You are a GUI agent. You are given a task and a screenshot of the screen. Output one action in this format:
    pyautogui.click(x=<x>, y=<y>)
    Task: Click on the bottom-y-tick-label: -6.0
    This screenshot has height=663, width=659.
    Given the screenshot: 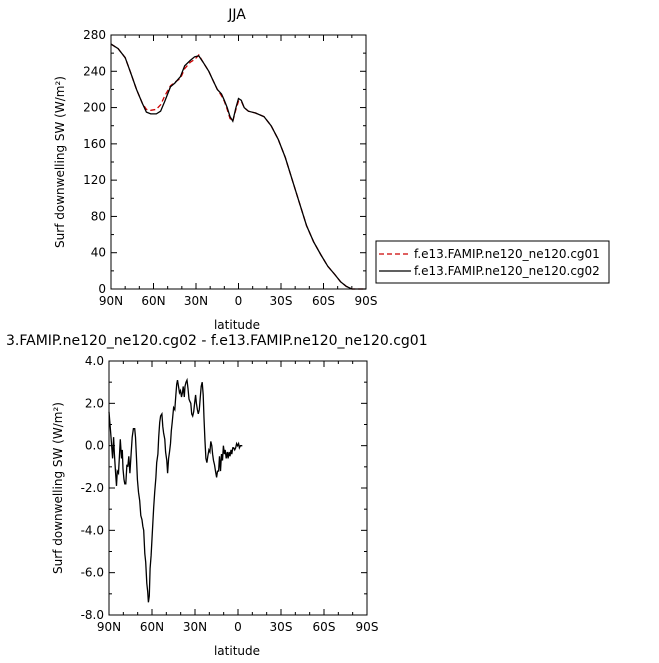 What is the action you would take?
    pyautogui.click(x=92, y=573)
    